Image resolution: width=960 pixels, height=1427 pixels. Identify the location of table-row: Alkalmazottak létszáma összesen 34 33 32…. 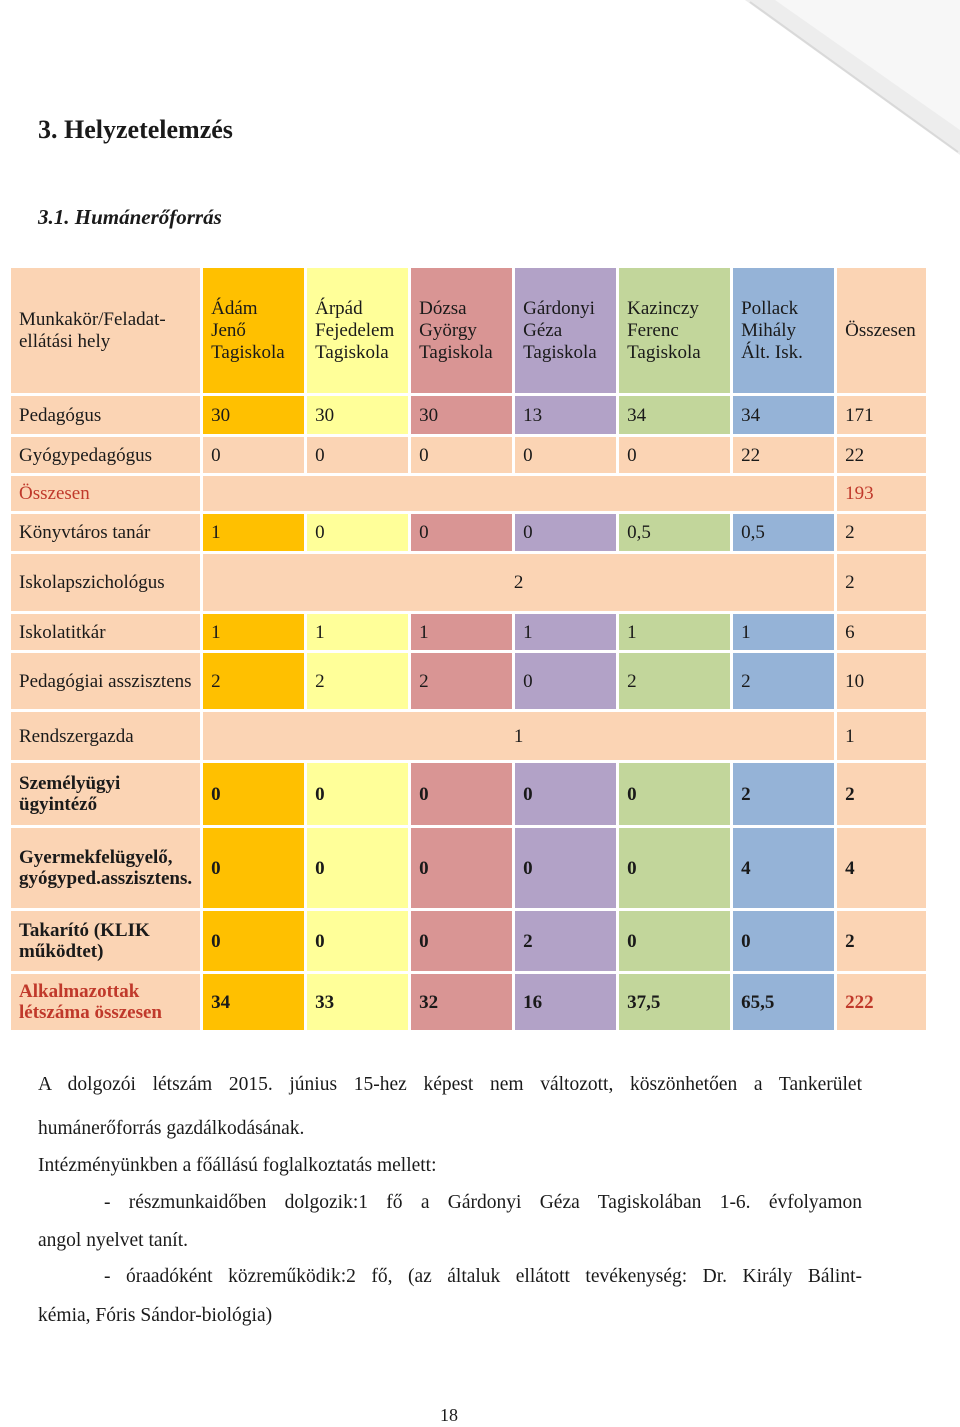
(469, 1002).